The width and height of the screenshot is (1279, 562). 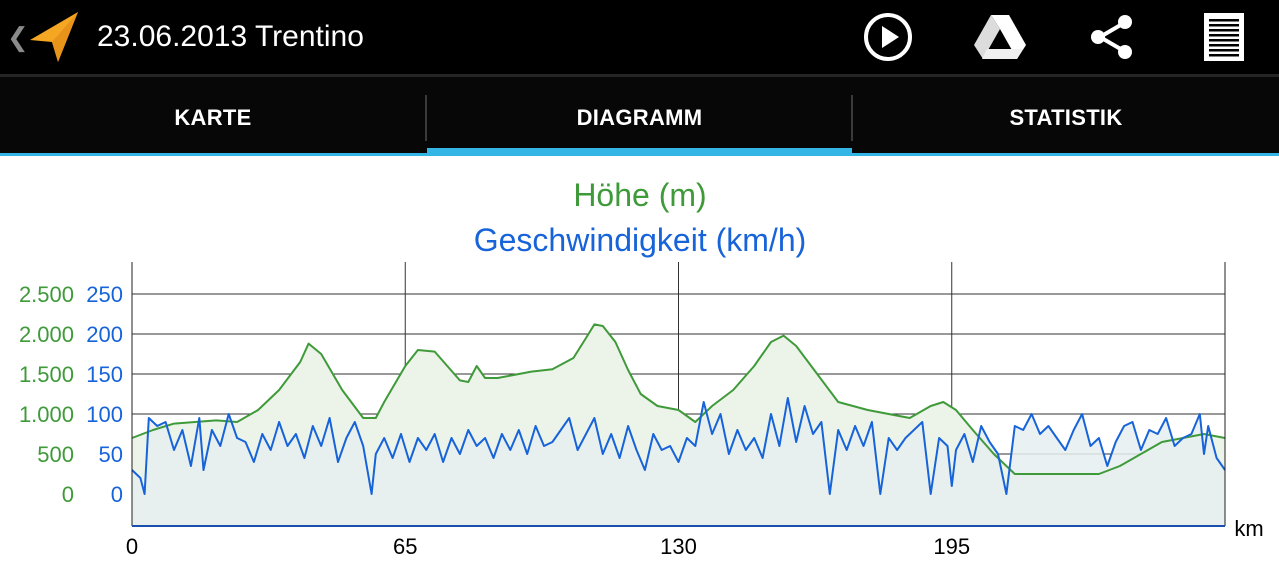 I want to click on google-drive-button, so click(x=1000, y=37).